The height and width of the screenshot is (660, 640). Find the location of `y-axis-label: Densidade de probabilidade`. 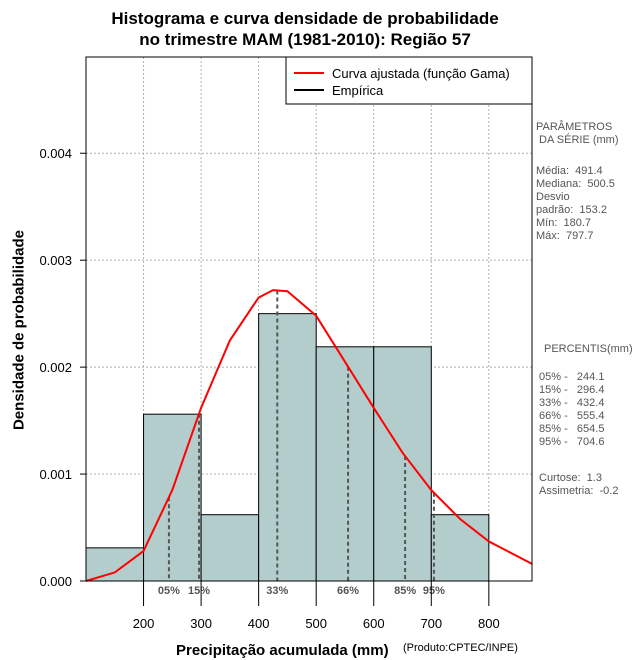

y-axis-label: Densidade de probabilidade is located at coordinates (19, 330).